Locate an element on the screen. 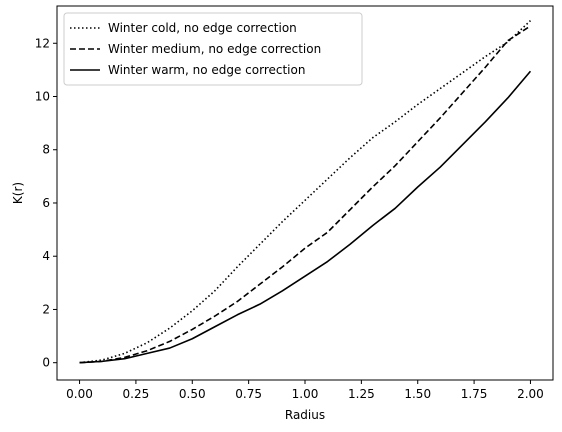  x-tick-label: 0.25 is located at coordinates (136, 394).